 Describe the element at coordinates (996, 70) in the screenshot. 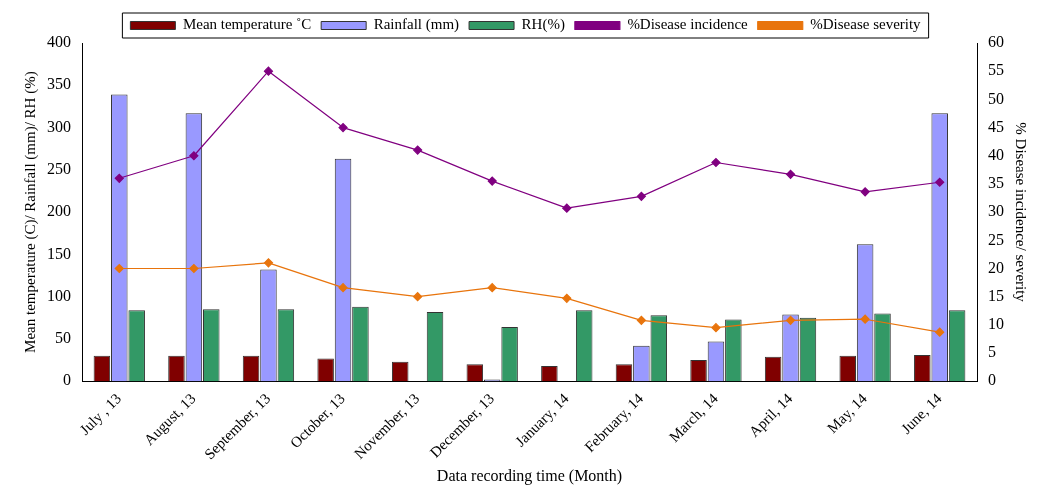

I see `y2-tick-label: 55` at that location.